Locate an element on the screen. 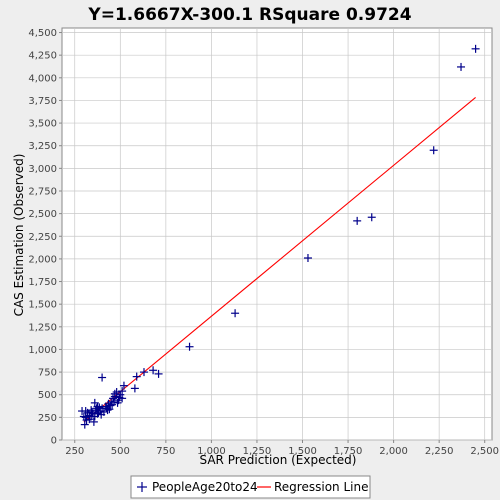 The height and width of the screenshot is (500, 500). y-tick-label: 1,500 is located at coordinates (42, 305).